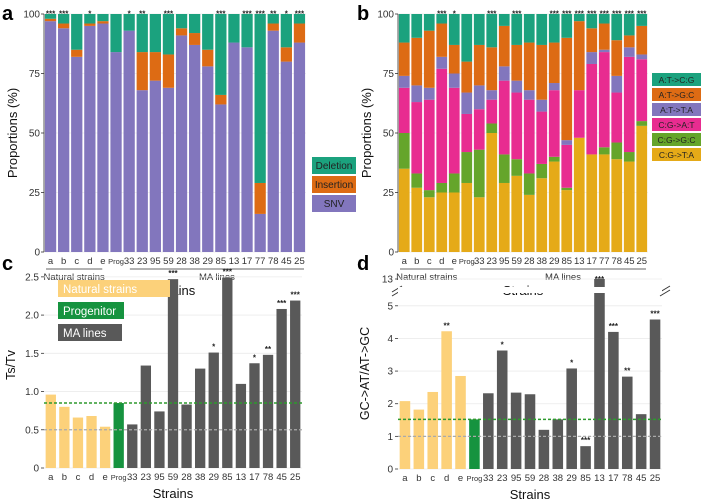 This screenshot has height=501, width=703. What do you see at coordinates (616, 261) in the screenshot?
I see `x-tick-label: 78` at bounding box center [616, 261].